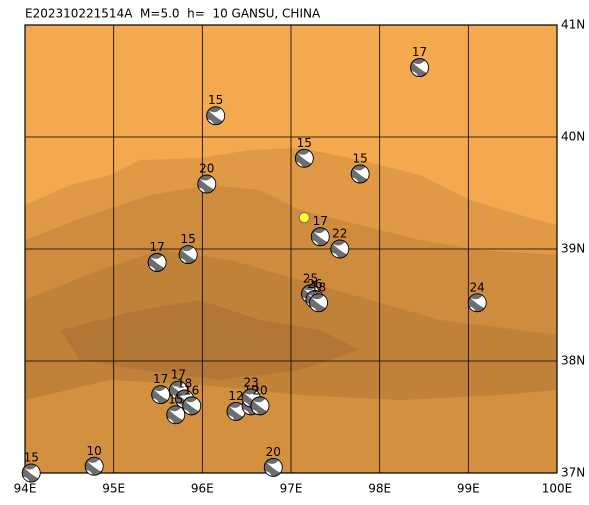 This screenshot has height=505, width=589. Describe the element at coordinates (173, 14) in the screenshot. I see `map-title: E202310221514A M=5.0 h= 10 GANSU, CHINA` at that location.